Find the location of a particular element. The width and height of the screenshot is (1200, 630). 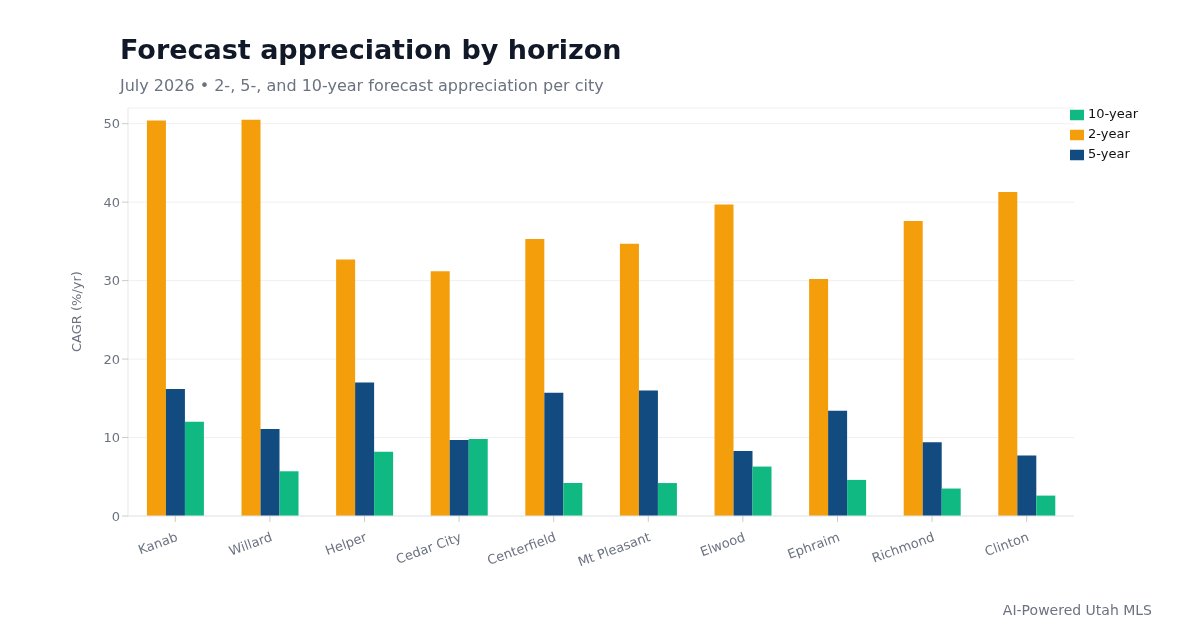

x-tick-label: Kanab is located at coordinates (158, 543).